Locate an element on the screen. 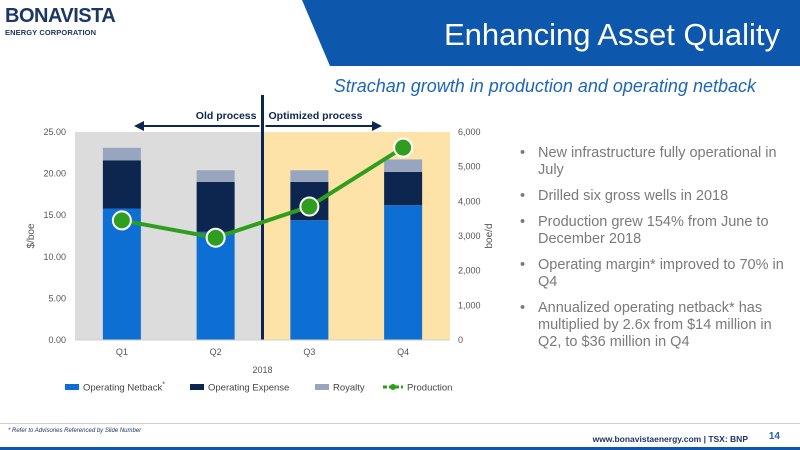 The height and width of the screenshot is (450, 800). y-right-tick-label: 5,000 is located at coordinates (469, 167).